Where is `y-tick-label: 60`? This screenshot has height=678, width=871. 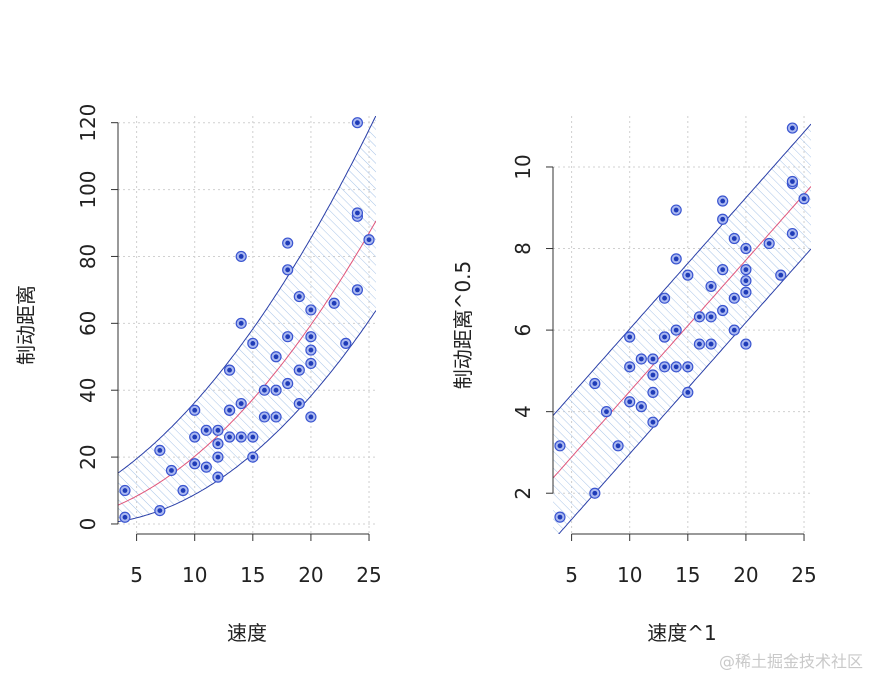 y-tick-label: 60 is located at coordinates (88, 323).